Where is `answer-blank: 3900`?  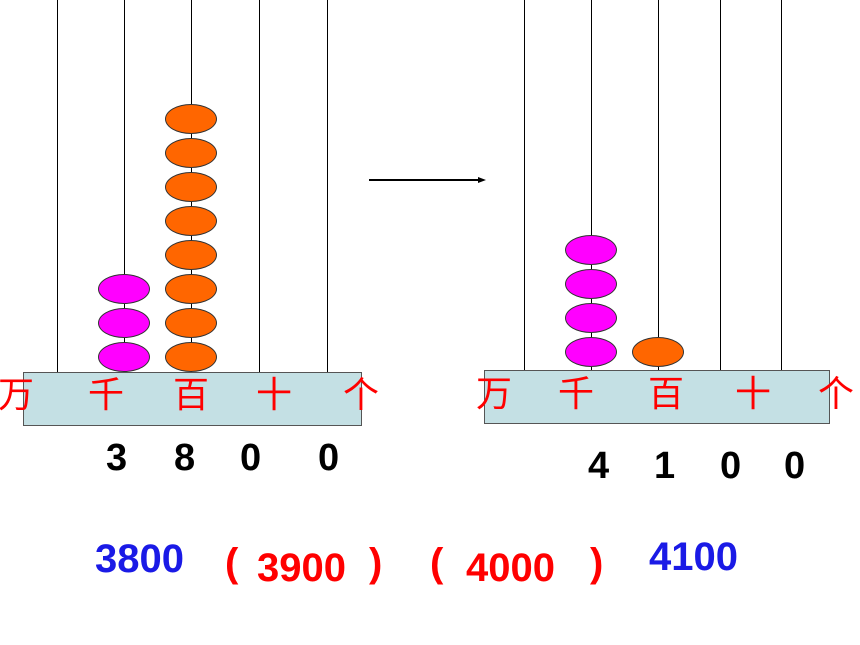 answer-blank: 3900 is located at coordinates (301, 568).